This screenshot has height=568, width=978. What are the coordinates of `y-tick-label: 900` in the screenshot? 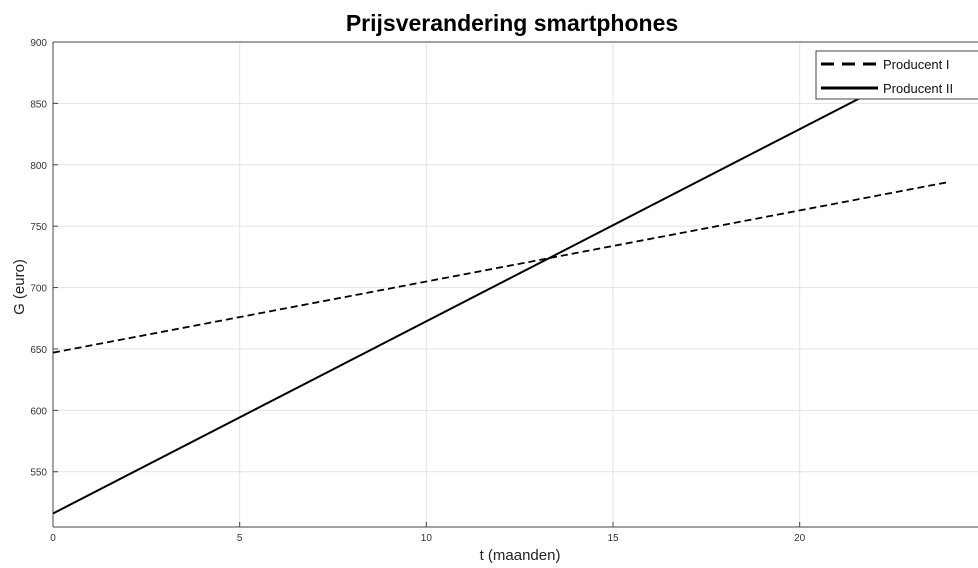 It's located at (38, 43).